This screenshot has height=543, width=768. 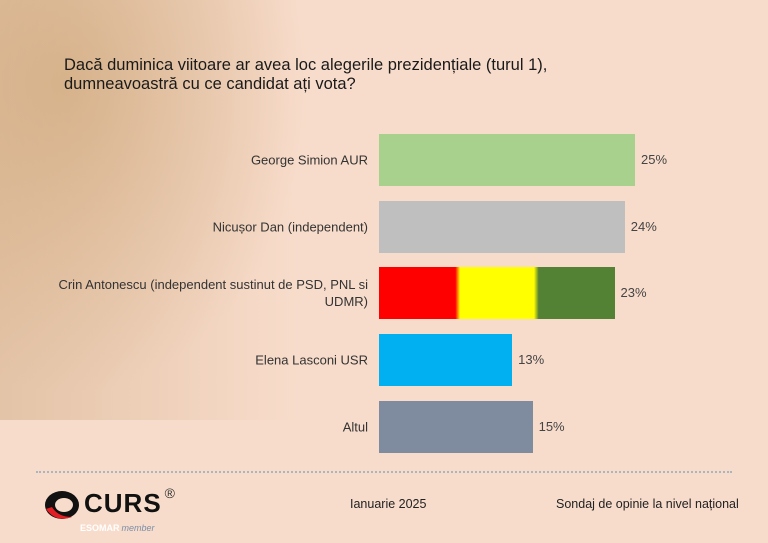 I want to click on value-label: 24%, so click(x=643, y=226).